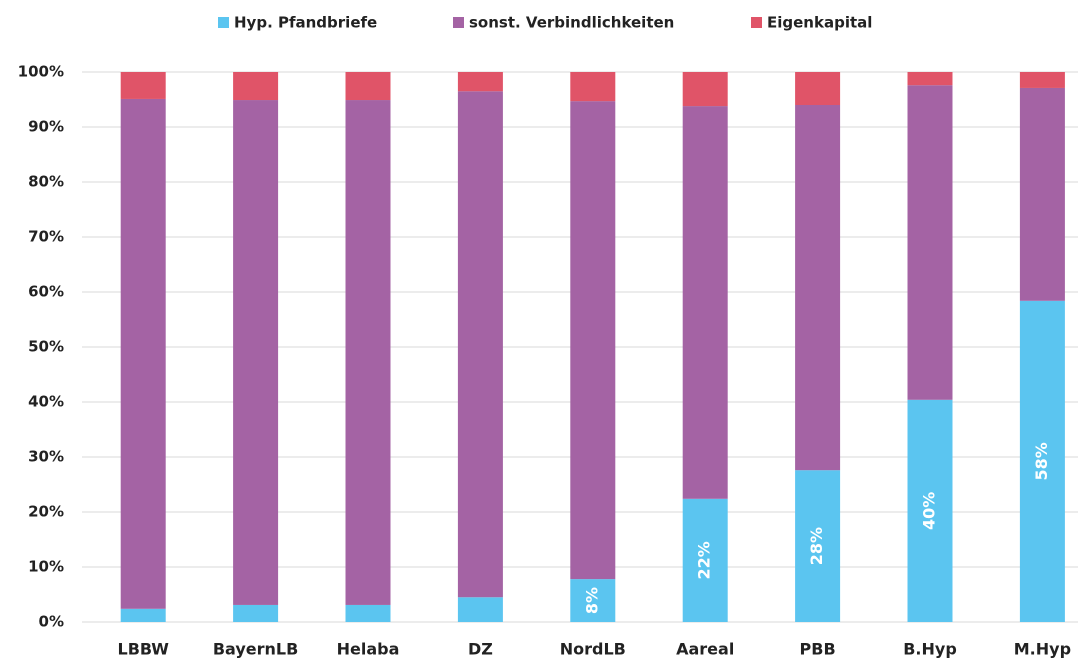 The height and width of the screenshot is (663, 1089). I want to click on y-tick-label: 10%, so click(46, 567).